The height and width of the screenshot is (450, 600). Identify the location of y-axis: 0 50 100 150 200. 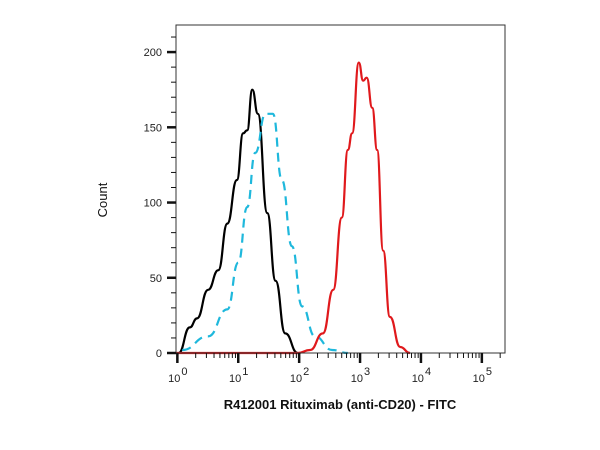
(160, 198).